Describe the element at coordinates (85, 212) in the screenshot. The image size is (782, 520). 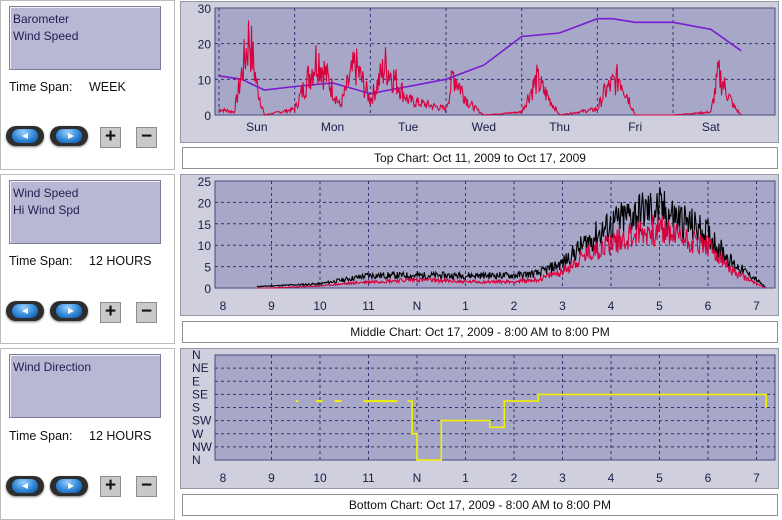
I see `series-selector-middle: Wind Speed Hi Wind Spd` at that location.